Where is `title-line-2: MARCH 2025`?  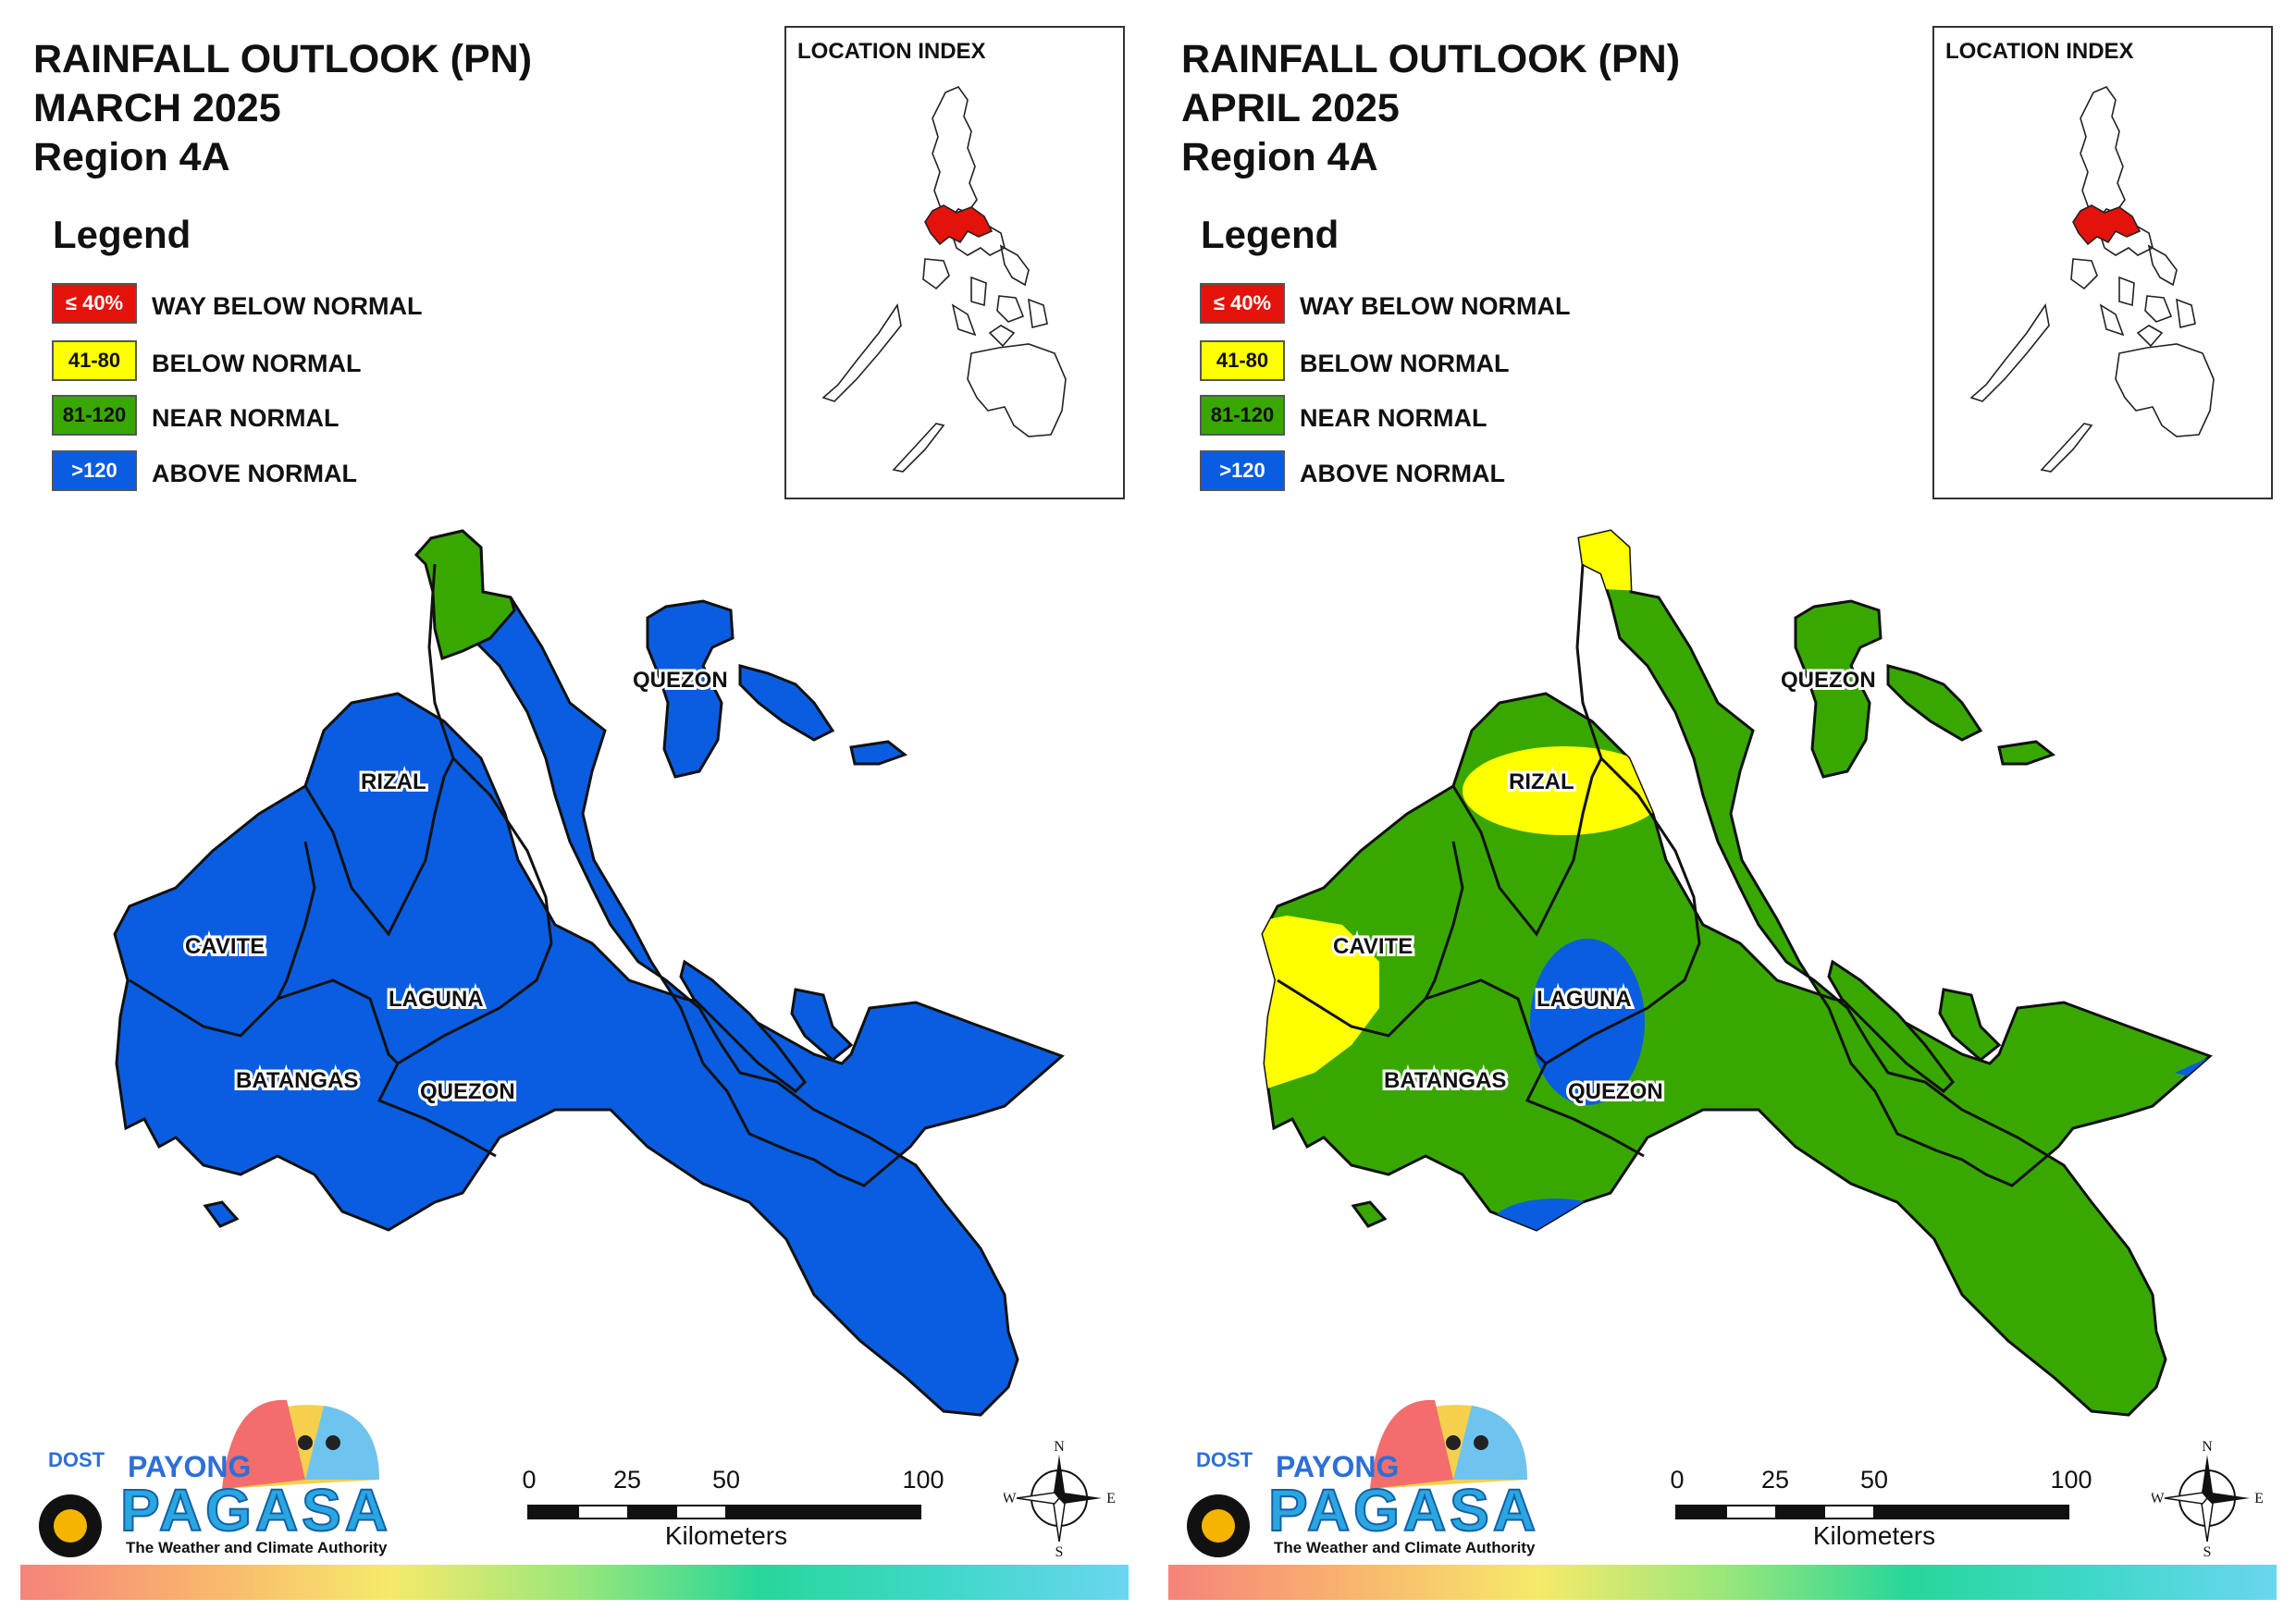
title-line-2: MARCH 2025 is located at coordinates (157, 108).